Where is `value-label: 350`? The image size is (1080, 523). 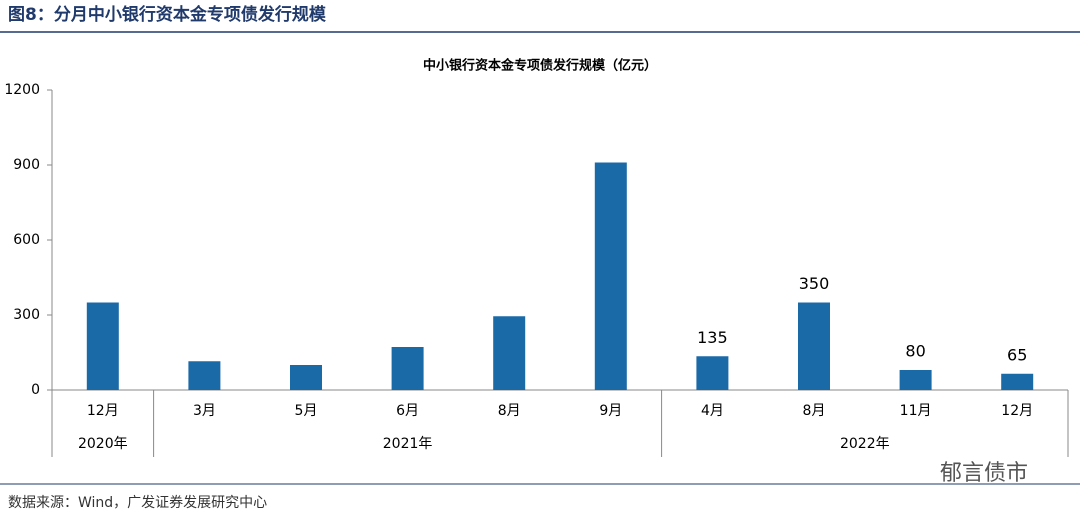
value-label: 350 is located at coordinates (814, 283).